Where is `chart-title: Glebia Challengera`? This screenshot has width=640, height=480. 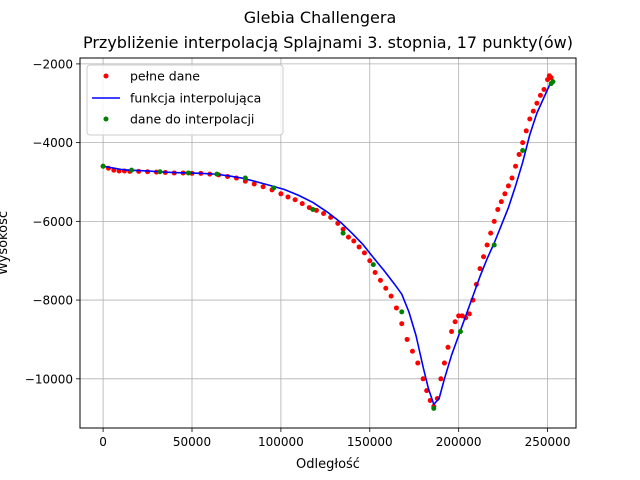 chart-title: Glebia Challengera is located at coordinates (320, 17).